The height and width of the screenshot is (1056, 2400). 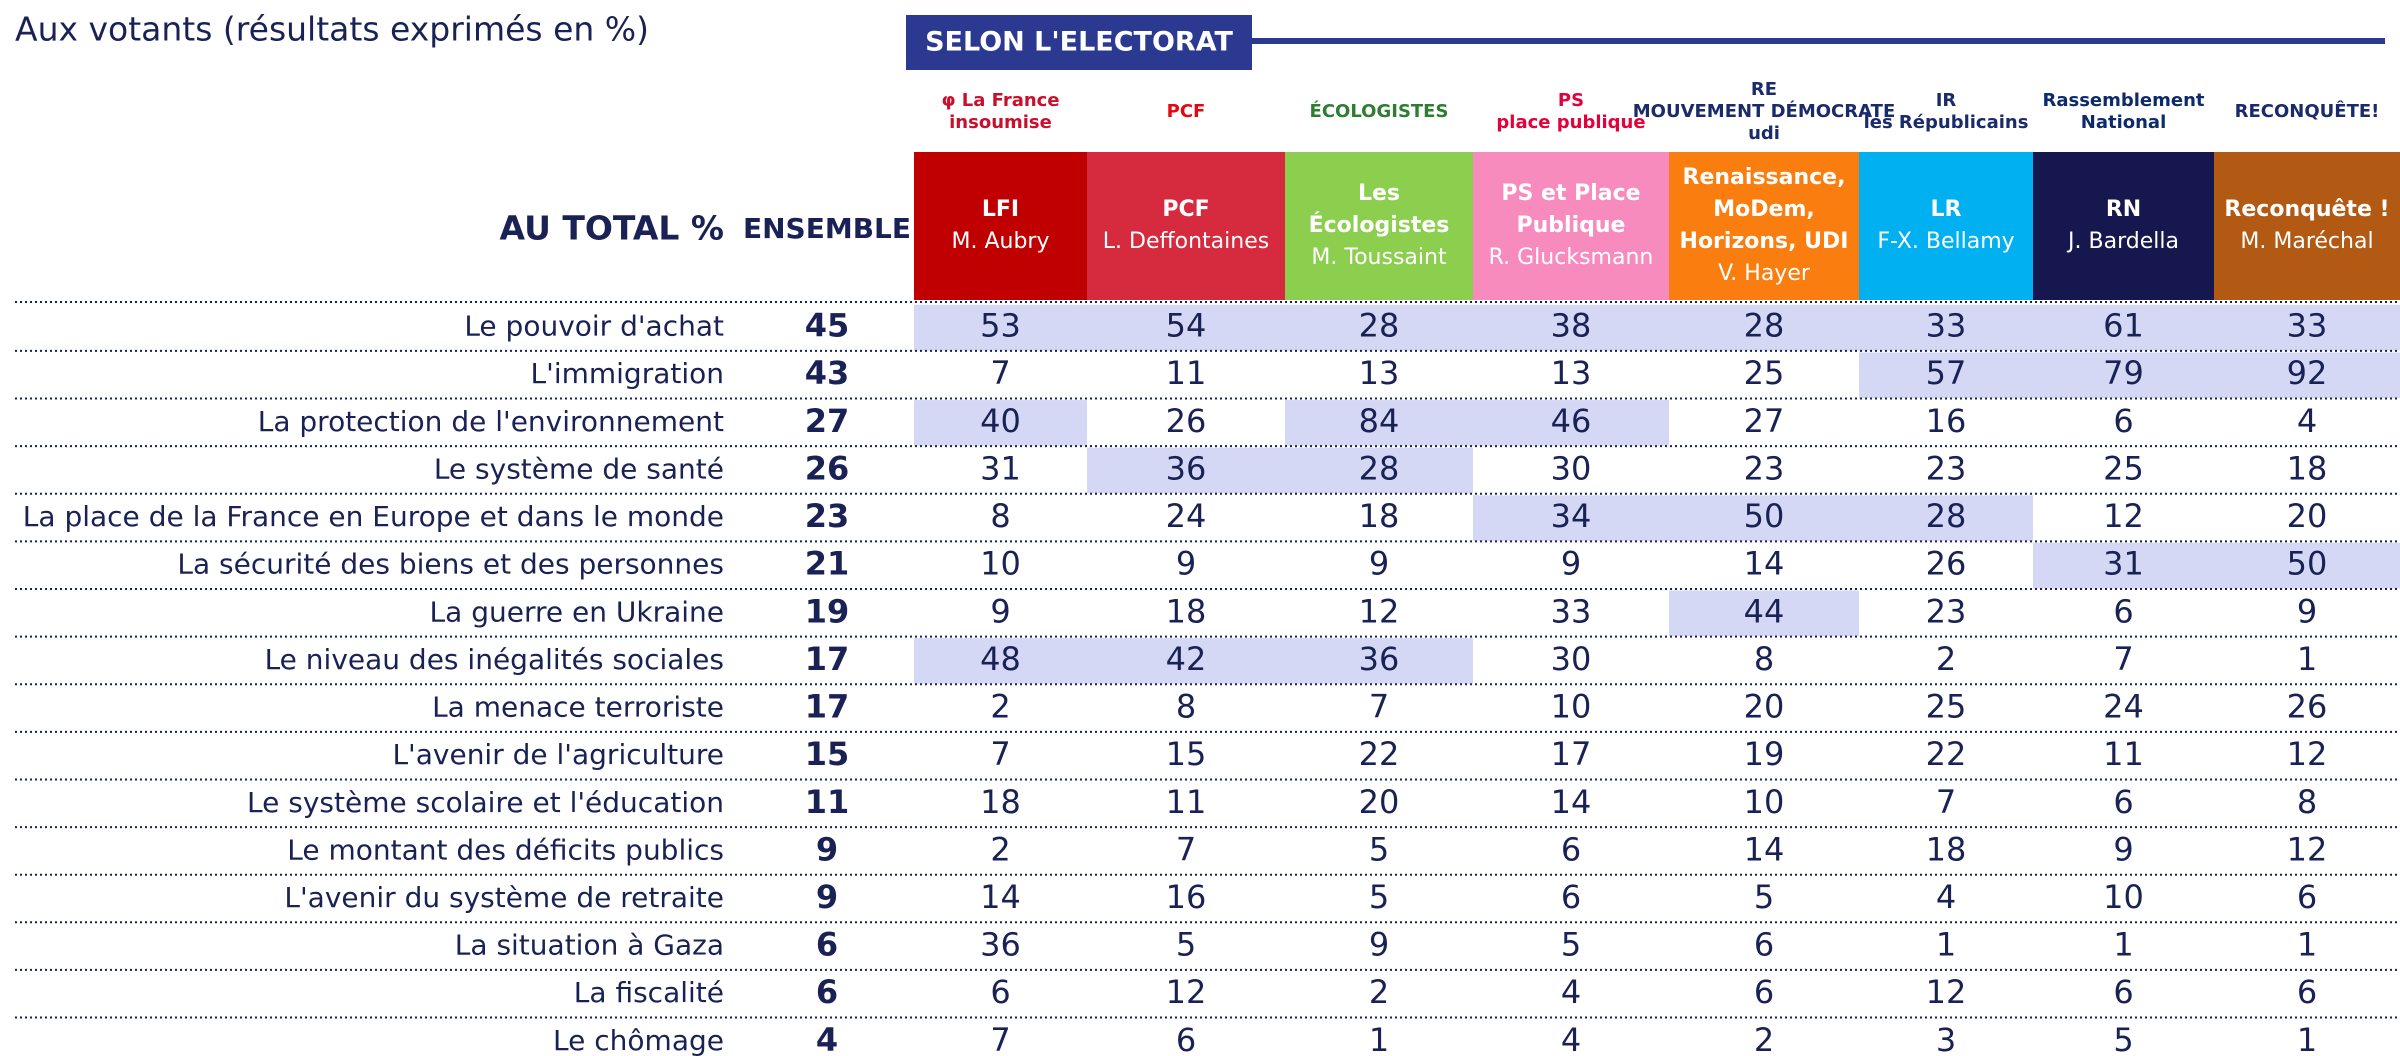 What do you see at coordinates (1764, 373) in the screenshot?
I see `cell-value: 25` at bounding box center [1764, 373].